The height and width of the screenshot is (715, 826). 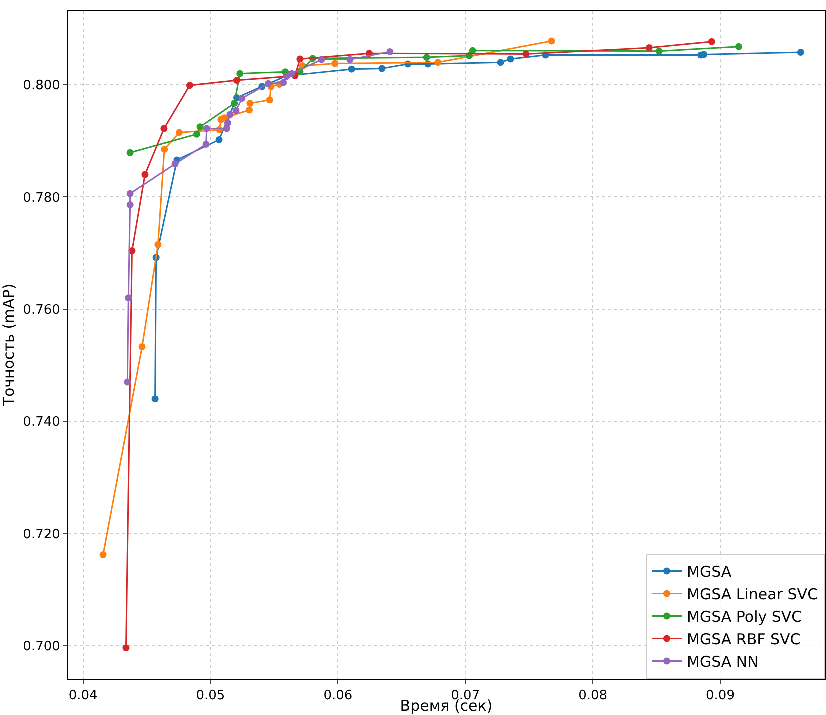 I want to click on y-tick-label: 0.780, so click(x=41, y=198).